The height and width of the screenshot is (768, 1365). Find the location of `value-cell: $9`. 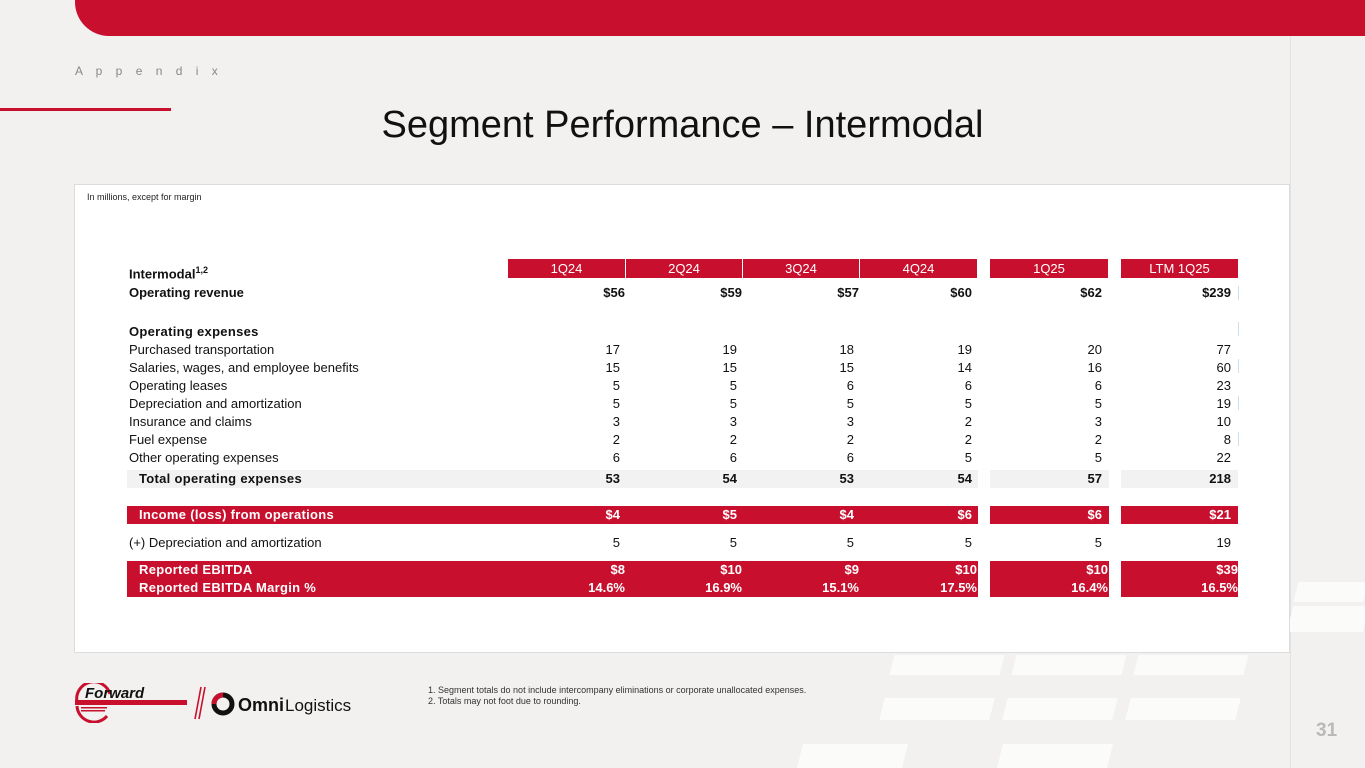

value-cell: $9 is located at coordinates (851, 569).